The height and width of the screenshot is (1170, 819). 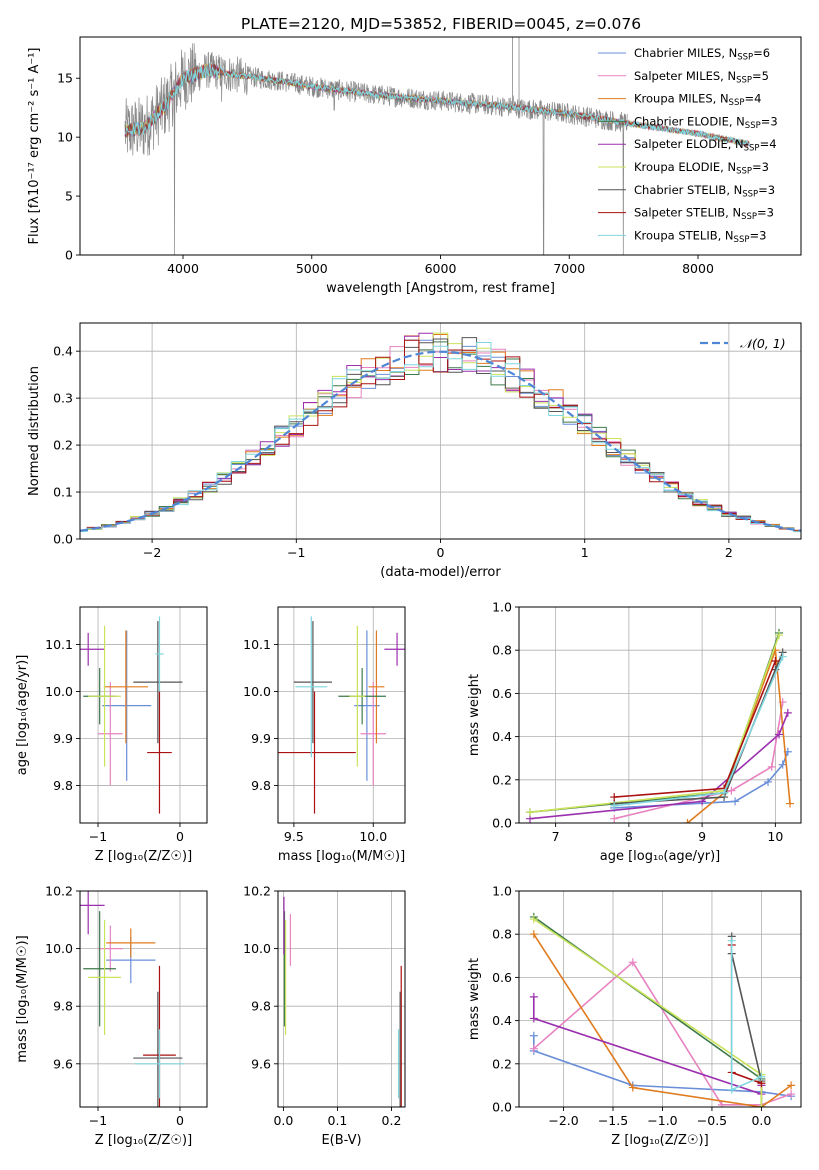 I want to click on x-tick-label: 10.0, so click(x=373, y=836).